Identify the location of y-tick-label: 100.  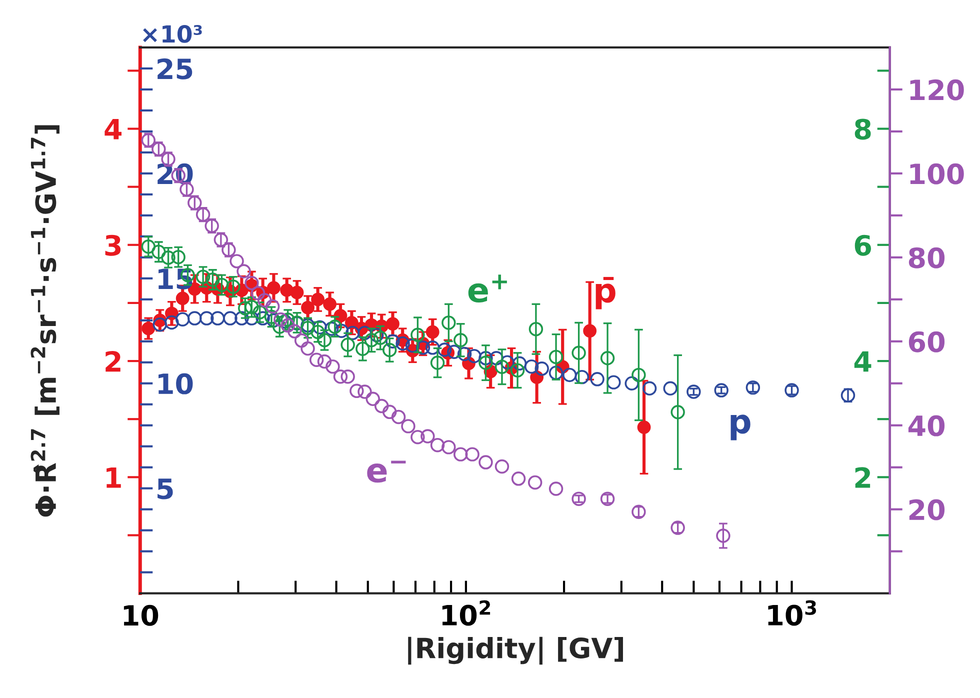
(937, 173).